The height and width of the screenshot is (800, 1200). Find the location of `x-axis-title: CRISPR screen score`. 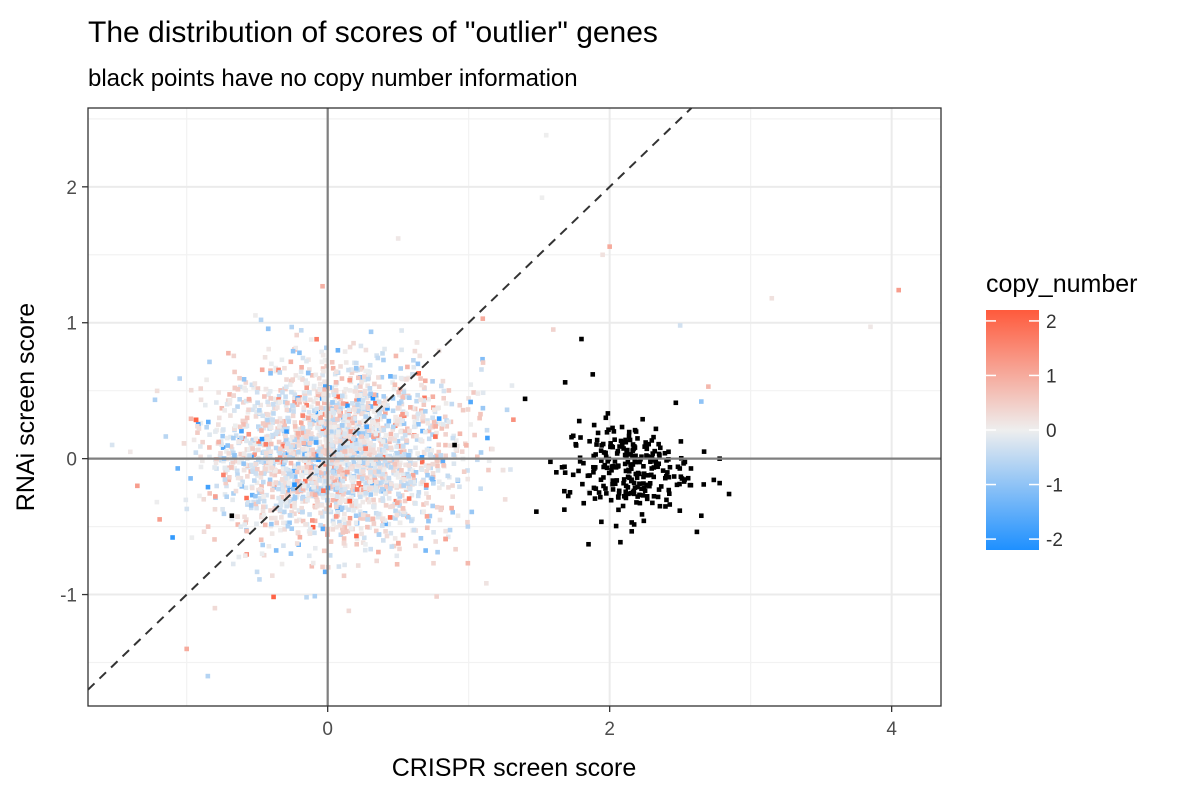

x-axis-title: CRISPR screen score is located at coordinates (514, 768).